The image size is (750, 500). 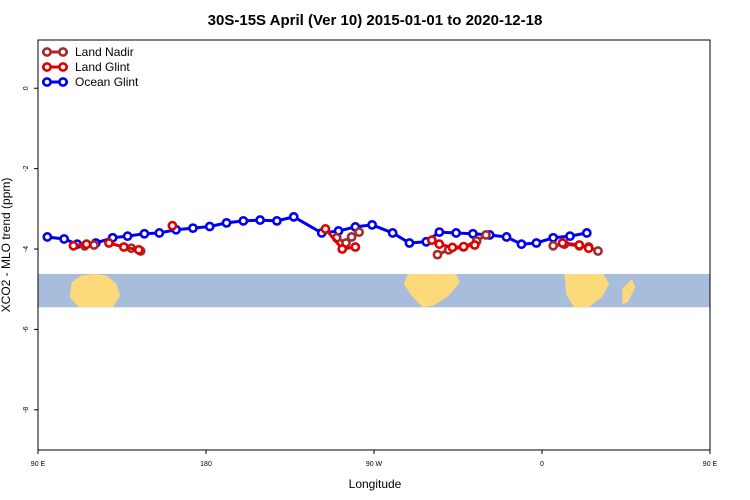 What do you see at coordinates (374, 459) in the screenshot?
I see `x-axis: 90 E 180 90 W 0 90 E` at bounding box center [374, 459].